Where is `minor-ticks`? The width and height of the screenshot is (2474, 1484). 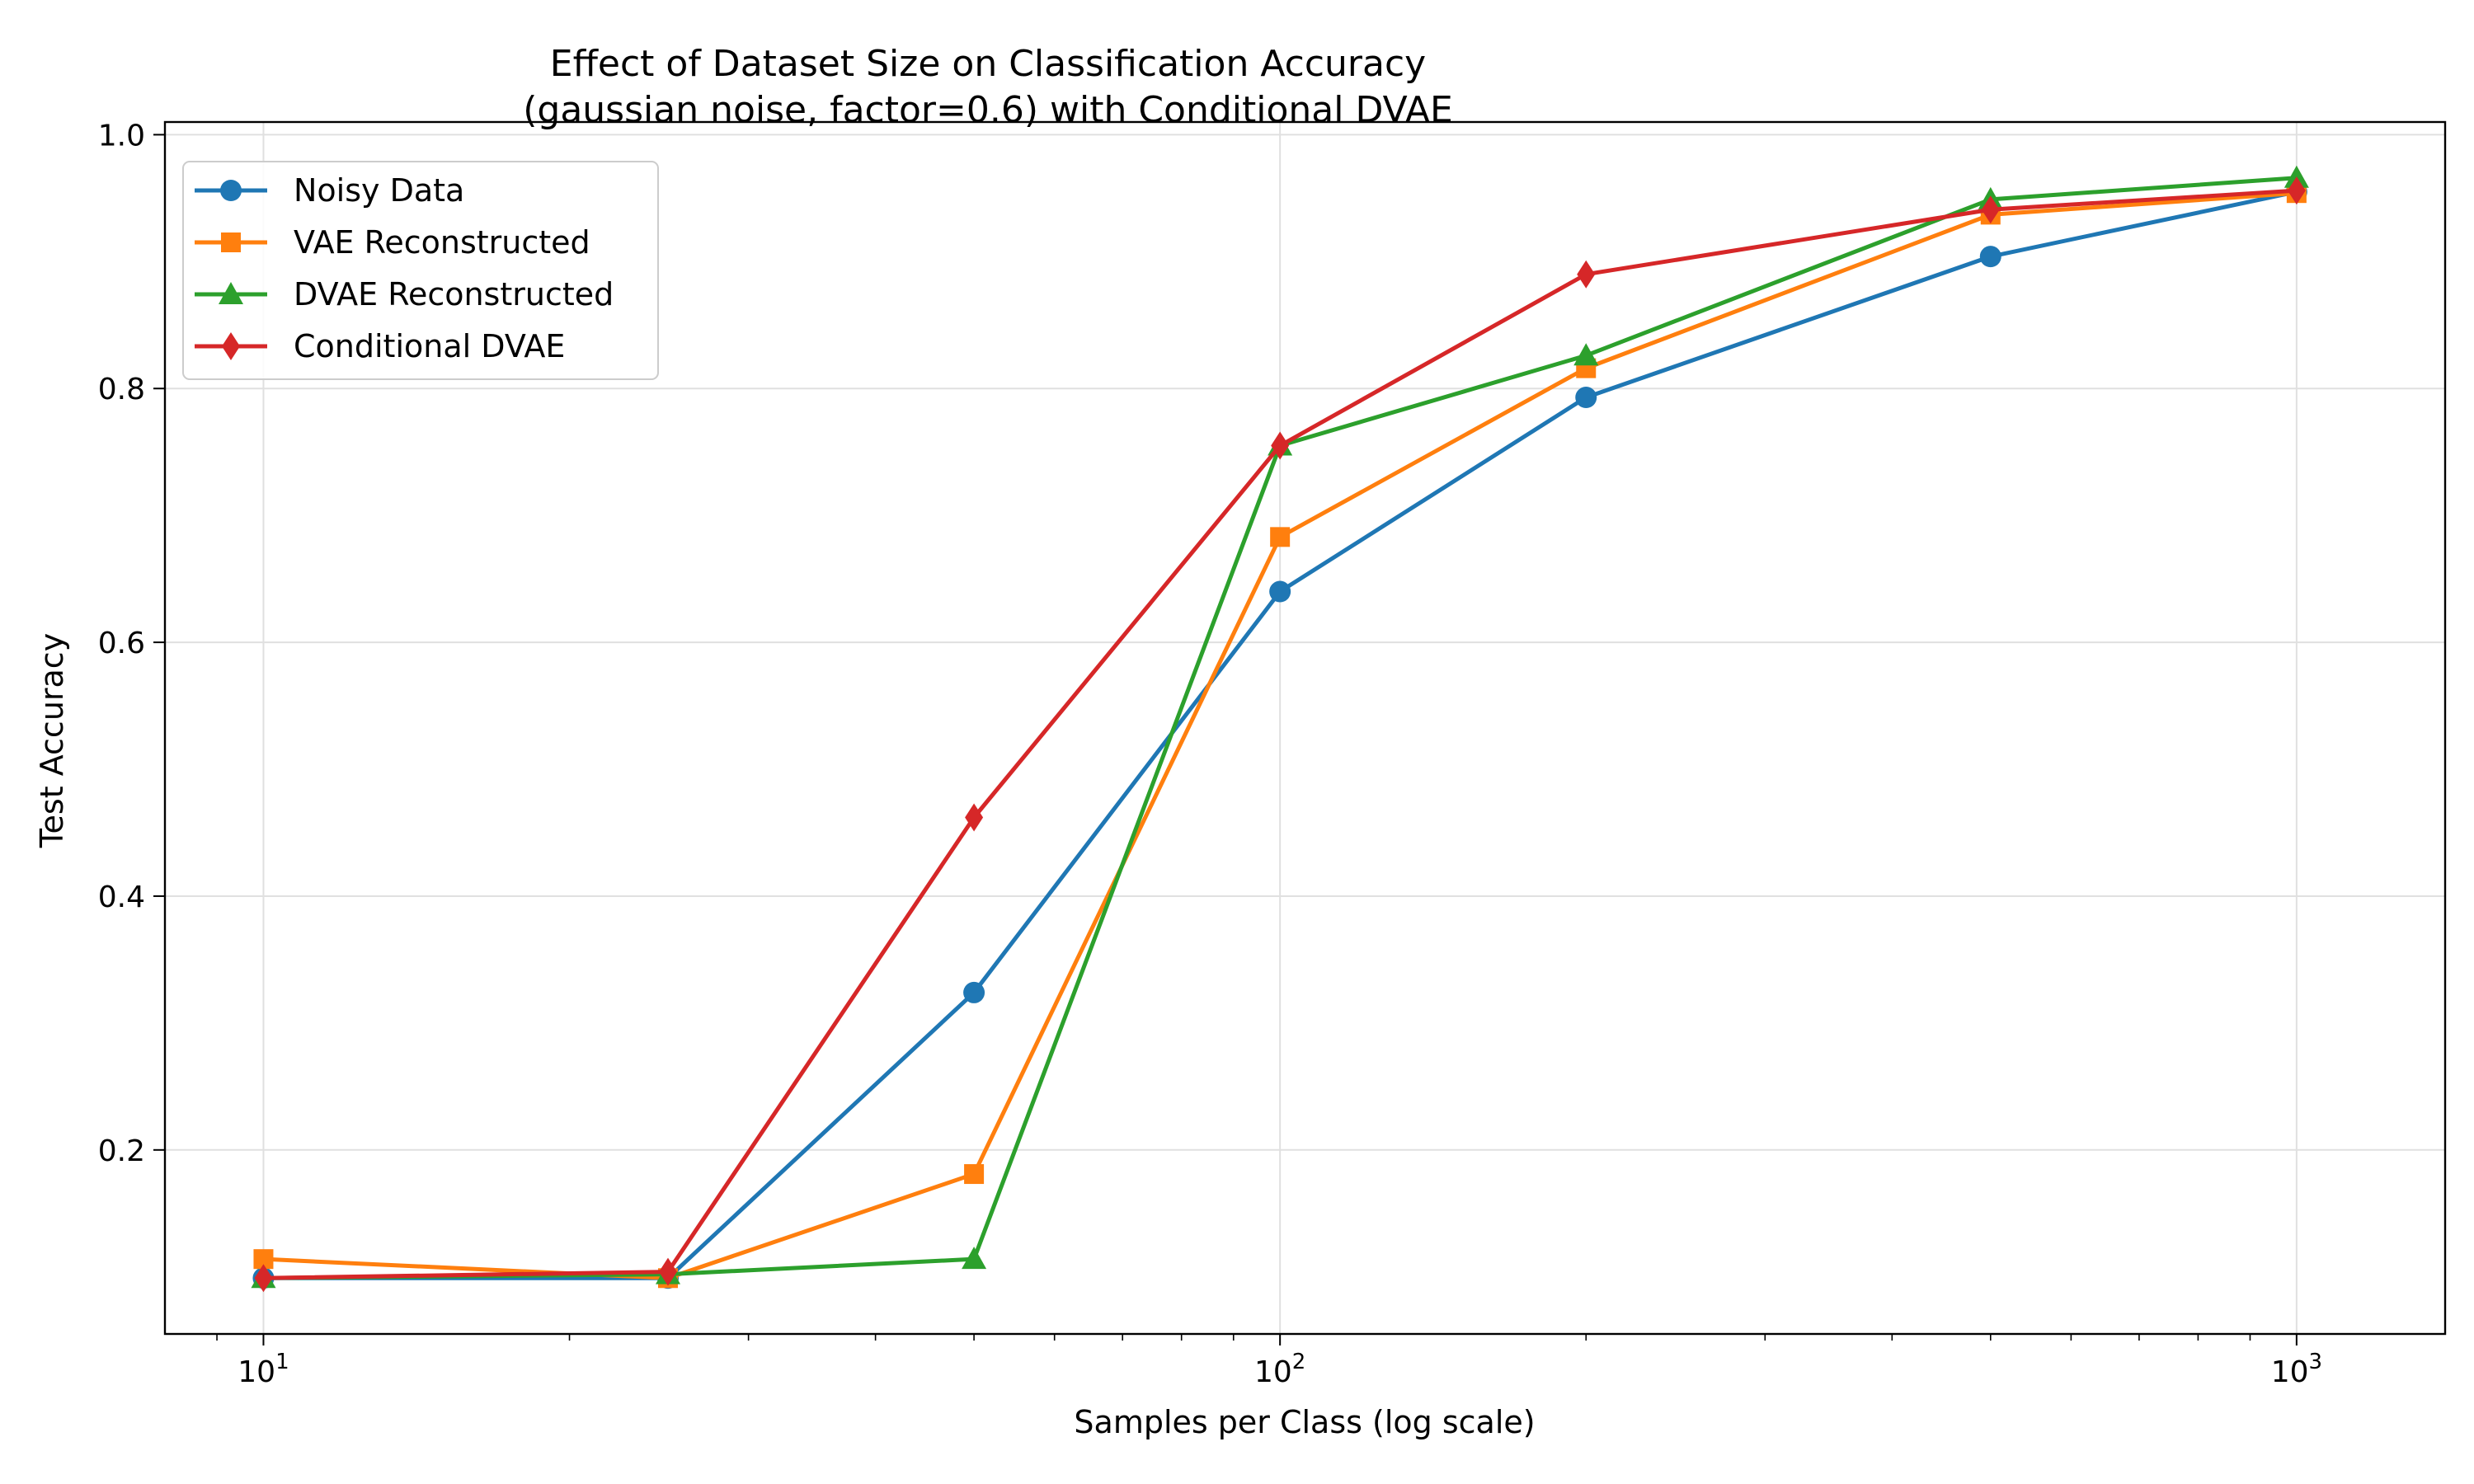
minor-ticks is located at coordinates (1233, 1337).